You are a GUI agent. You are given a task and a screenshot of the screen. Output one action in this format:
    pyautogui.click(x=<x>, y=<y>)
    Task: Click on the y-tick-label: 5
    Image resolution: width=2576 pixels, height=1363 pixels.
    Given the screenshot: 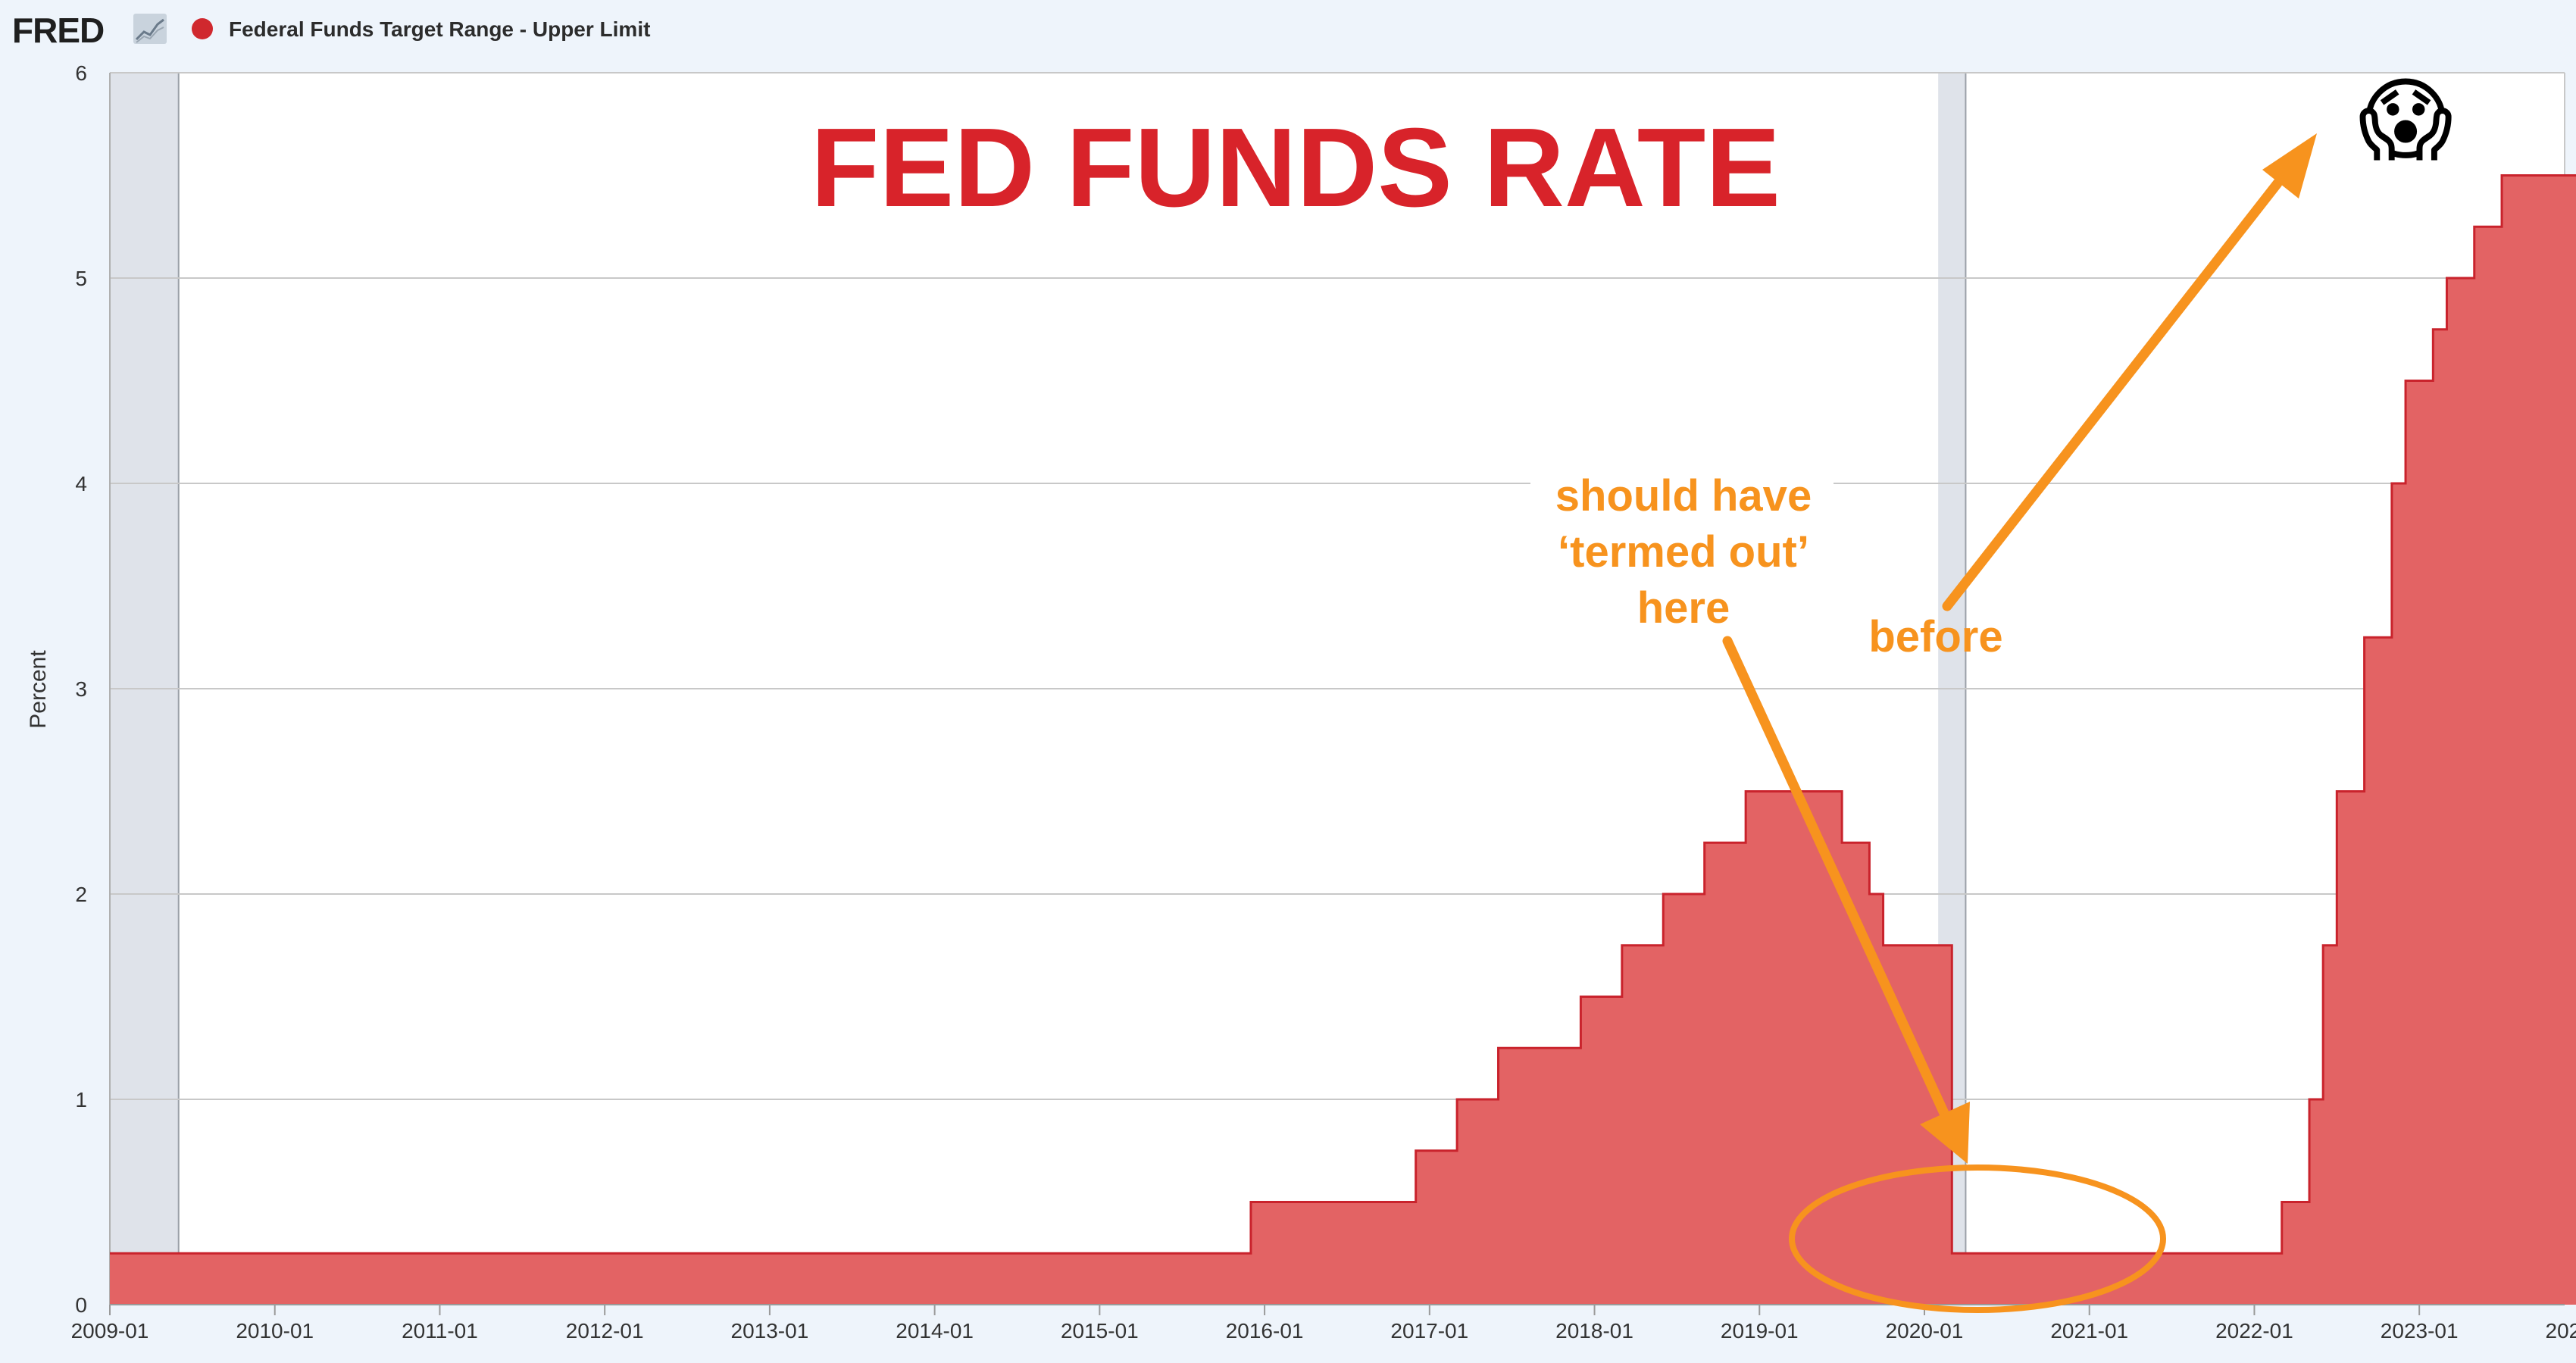 What is the action you would take?
    pyautogui.click(x=81, y=278)
    